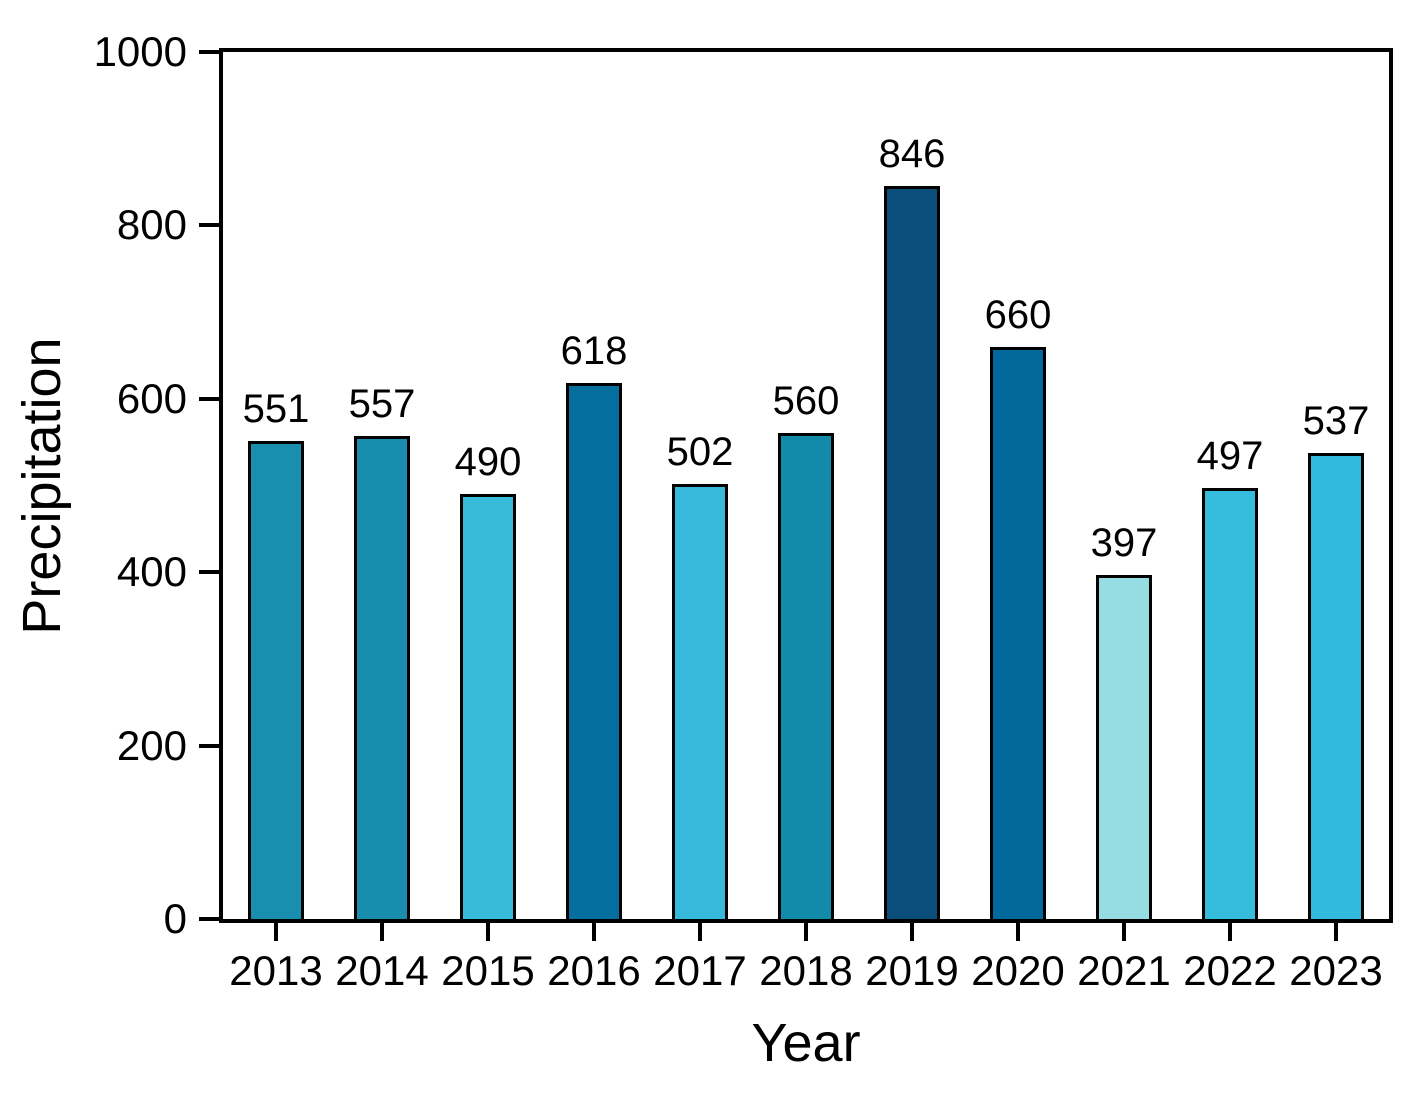 The image size is (1422, 1101). Describe the element at coordinates (151, 398) in the screenshot. I see `y-tick-label-600: 600` at that location.